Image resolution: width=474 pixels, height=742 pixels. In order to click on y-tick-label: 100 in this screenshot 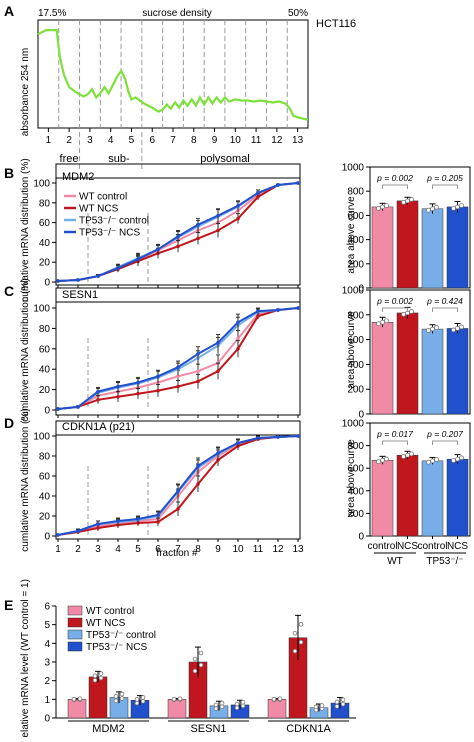, I will do `click(41, 184)`.